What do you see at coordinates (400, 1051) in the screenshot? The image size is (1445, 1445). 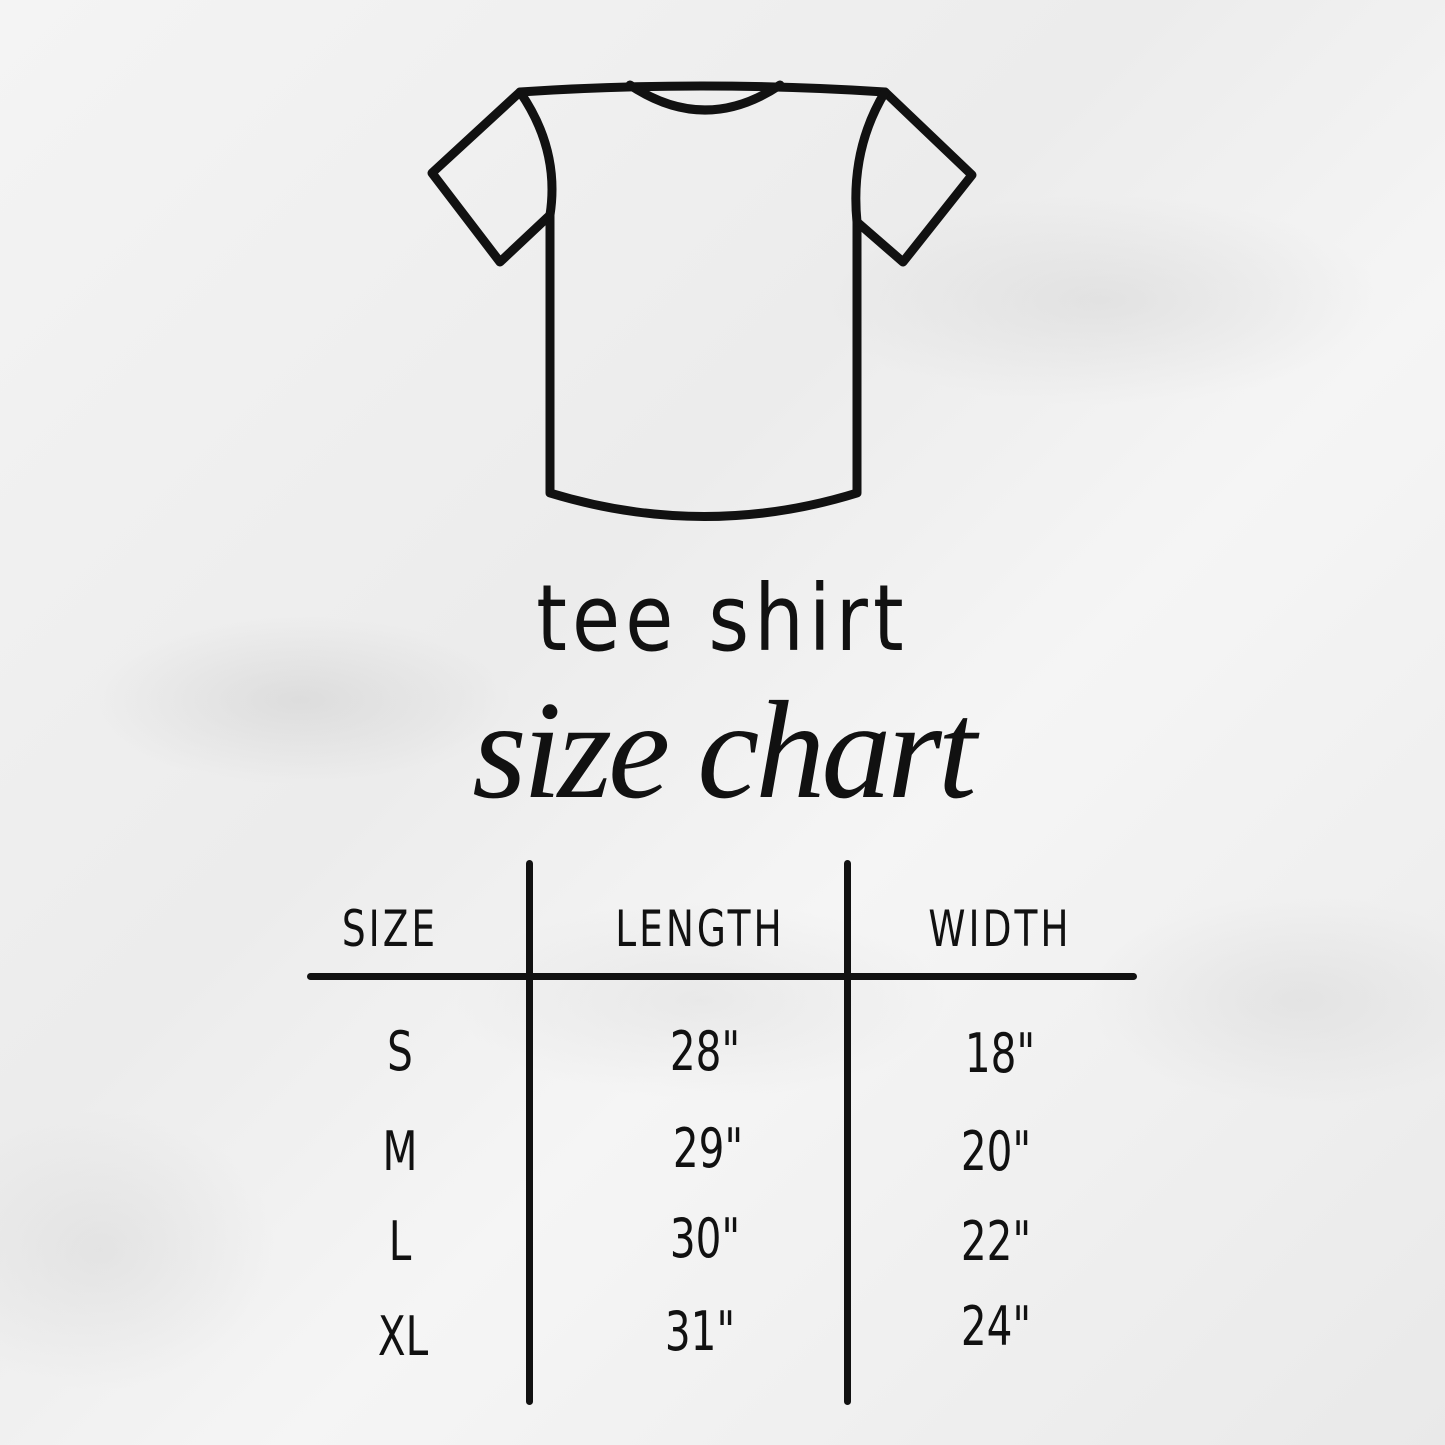 I see `size-cell: S` at bounding box center [400, 1051].